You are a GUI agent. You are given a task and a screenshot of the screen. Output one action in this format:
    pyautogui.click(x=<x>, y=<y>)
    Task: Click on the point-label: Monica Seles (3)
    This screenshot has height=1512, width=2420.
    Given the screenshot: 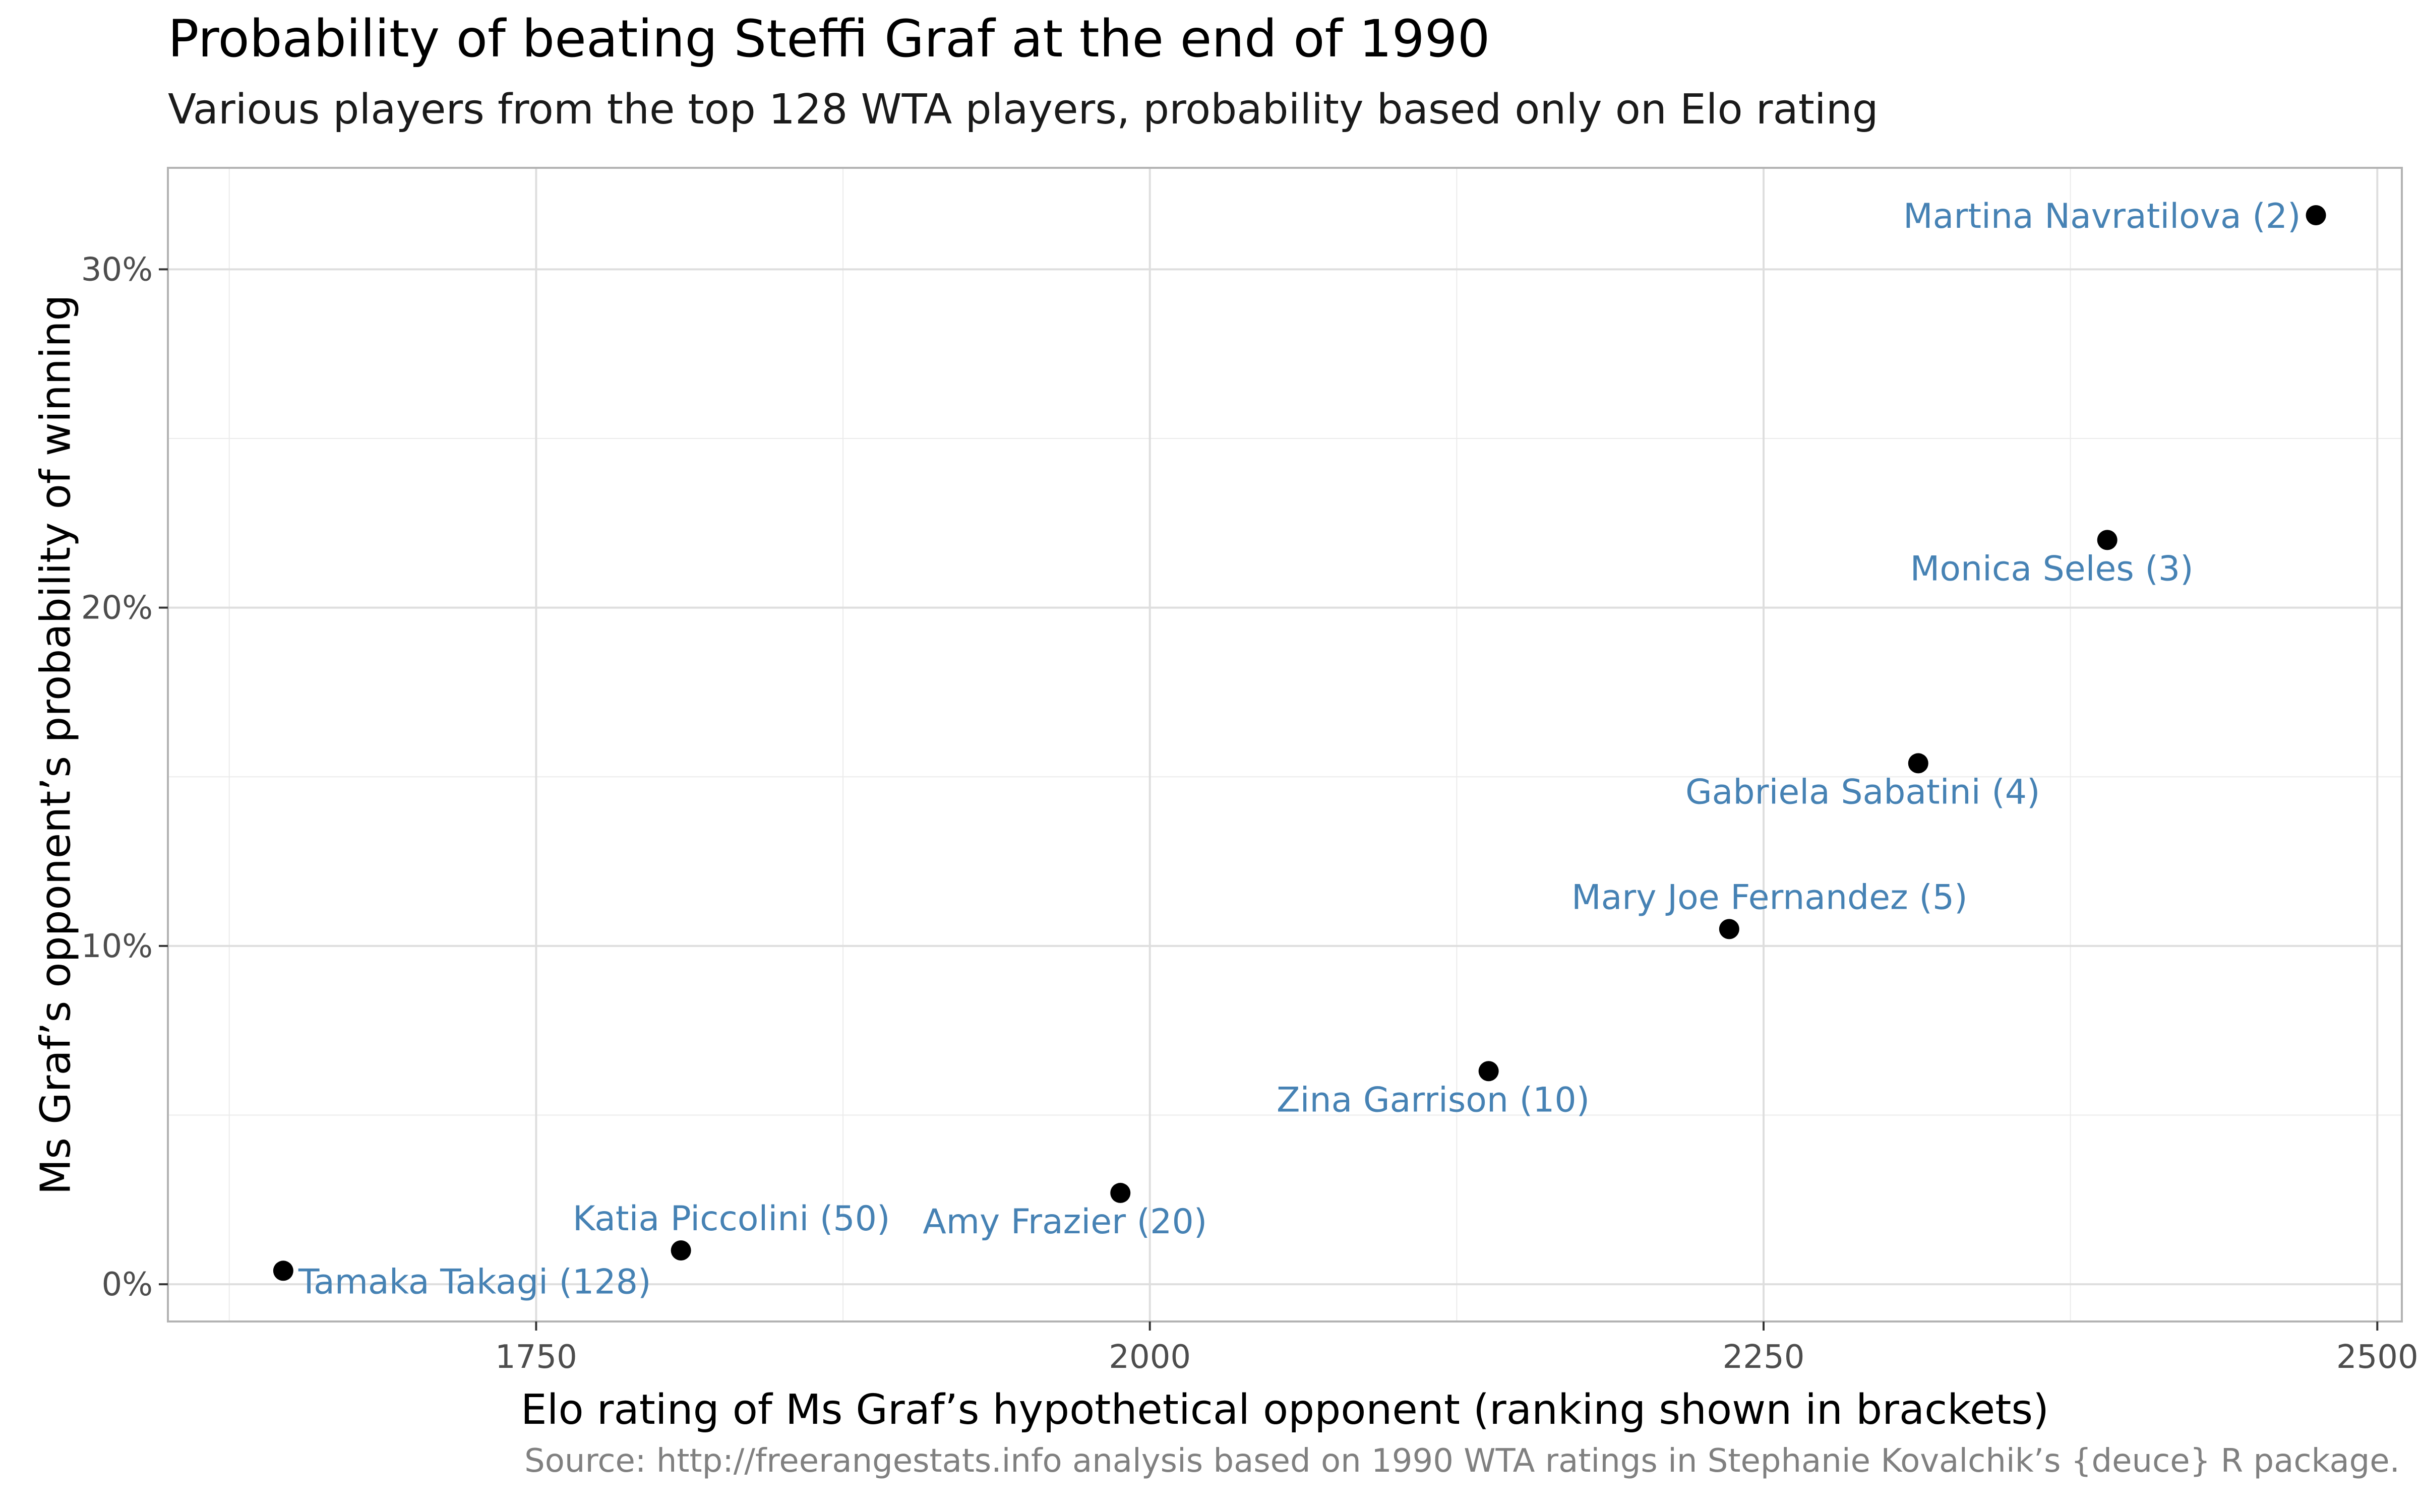 What is the action you would take?
    pyautogui.click(x=2052, y=569)
    